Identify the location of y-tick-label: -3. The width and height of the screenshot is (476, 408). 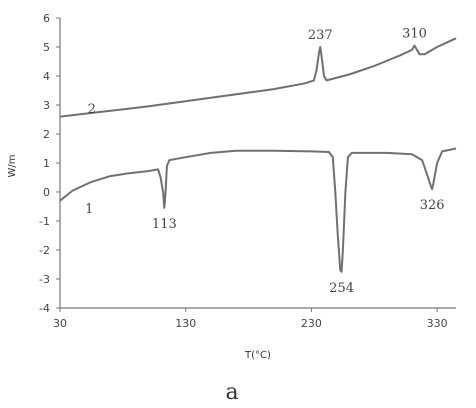
(44, 279).